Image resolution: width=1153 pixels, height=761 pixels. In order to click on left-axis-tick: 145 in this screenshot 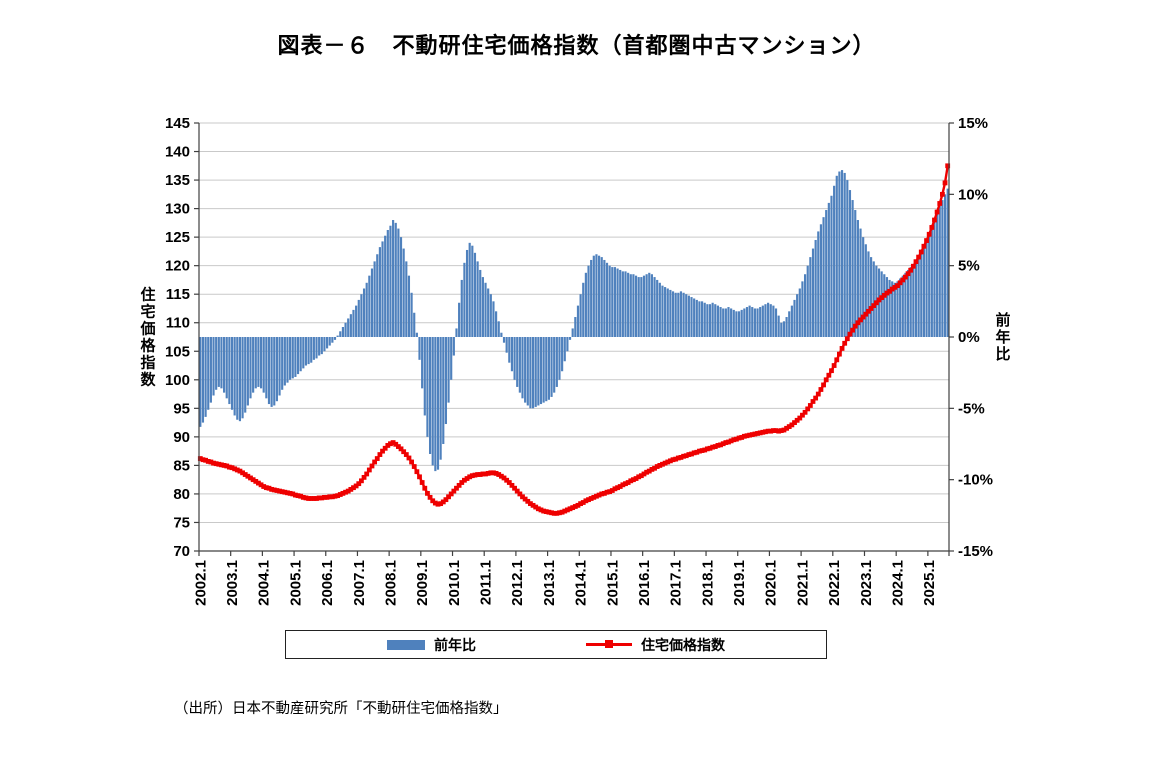, I will do `click(177, 123)`.